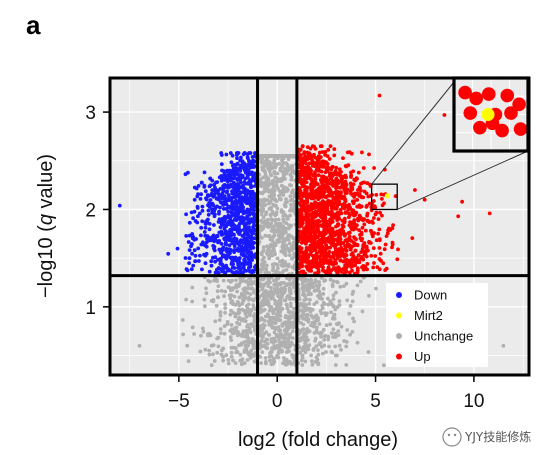 This screenshot has width=550, height=455. What do you see at coordinates (90, 210) in the screenshot?
I see `y-tick-label: 2` at bounding box center [90, 210].